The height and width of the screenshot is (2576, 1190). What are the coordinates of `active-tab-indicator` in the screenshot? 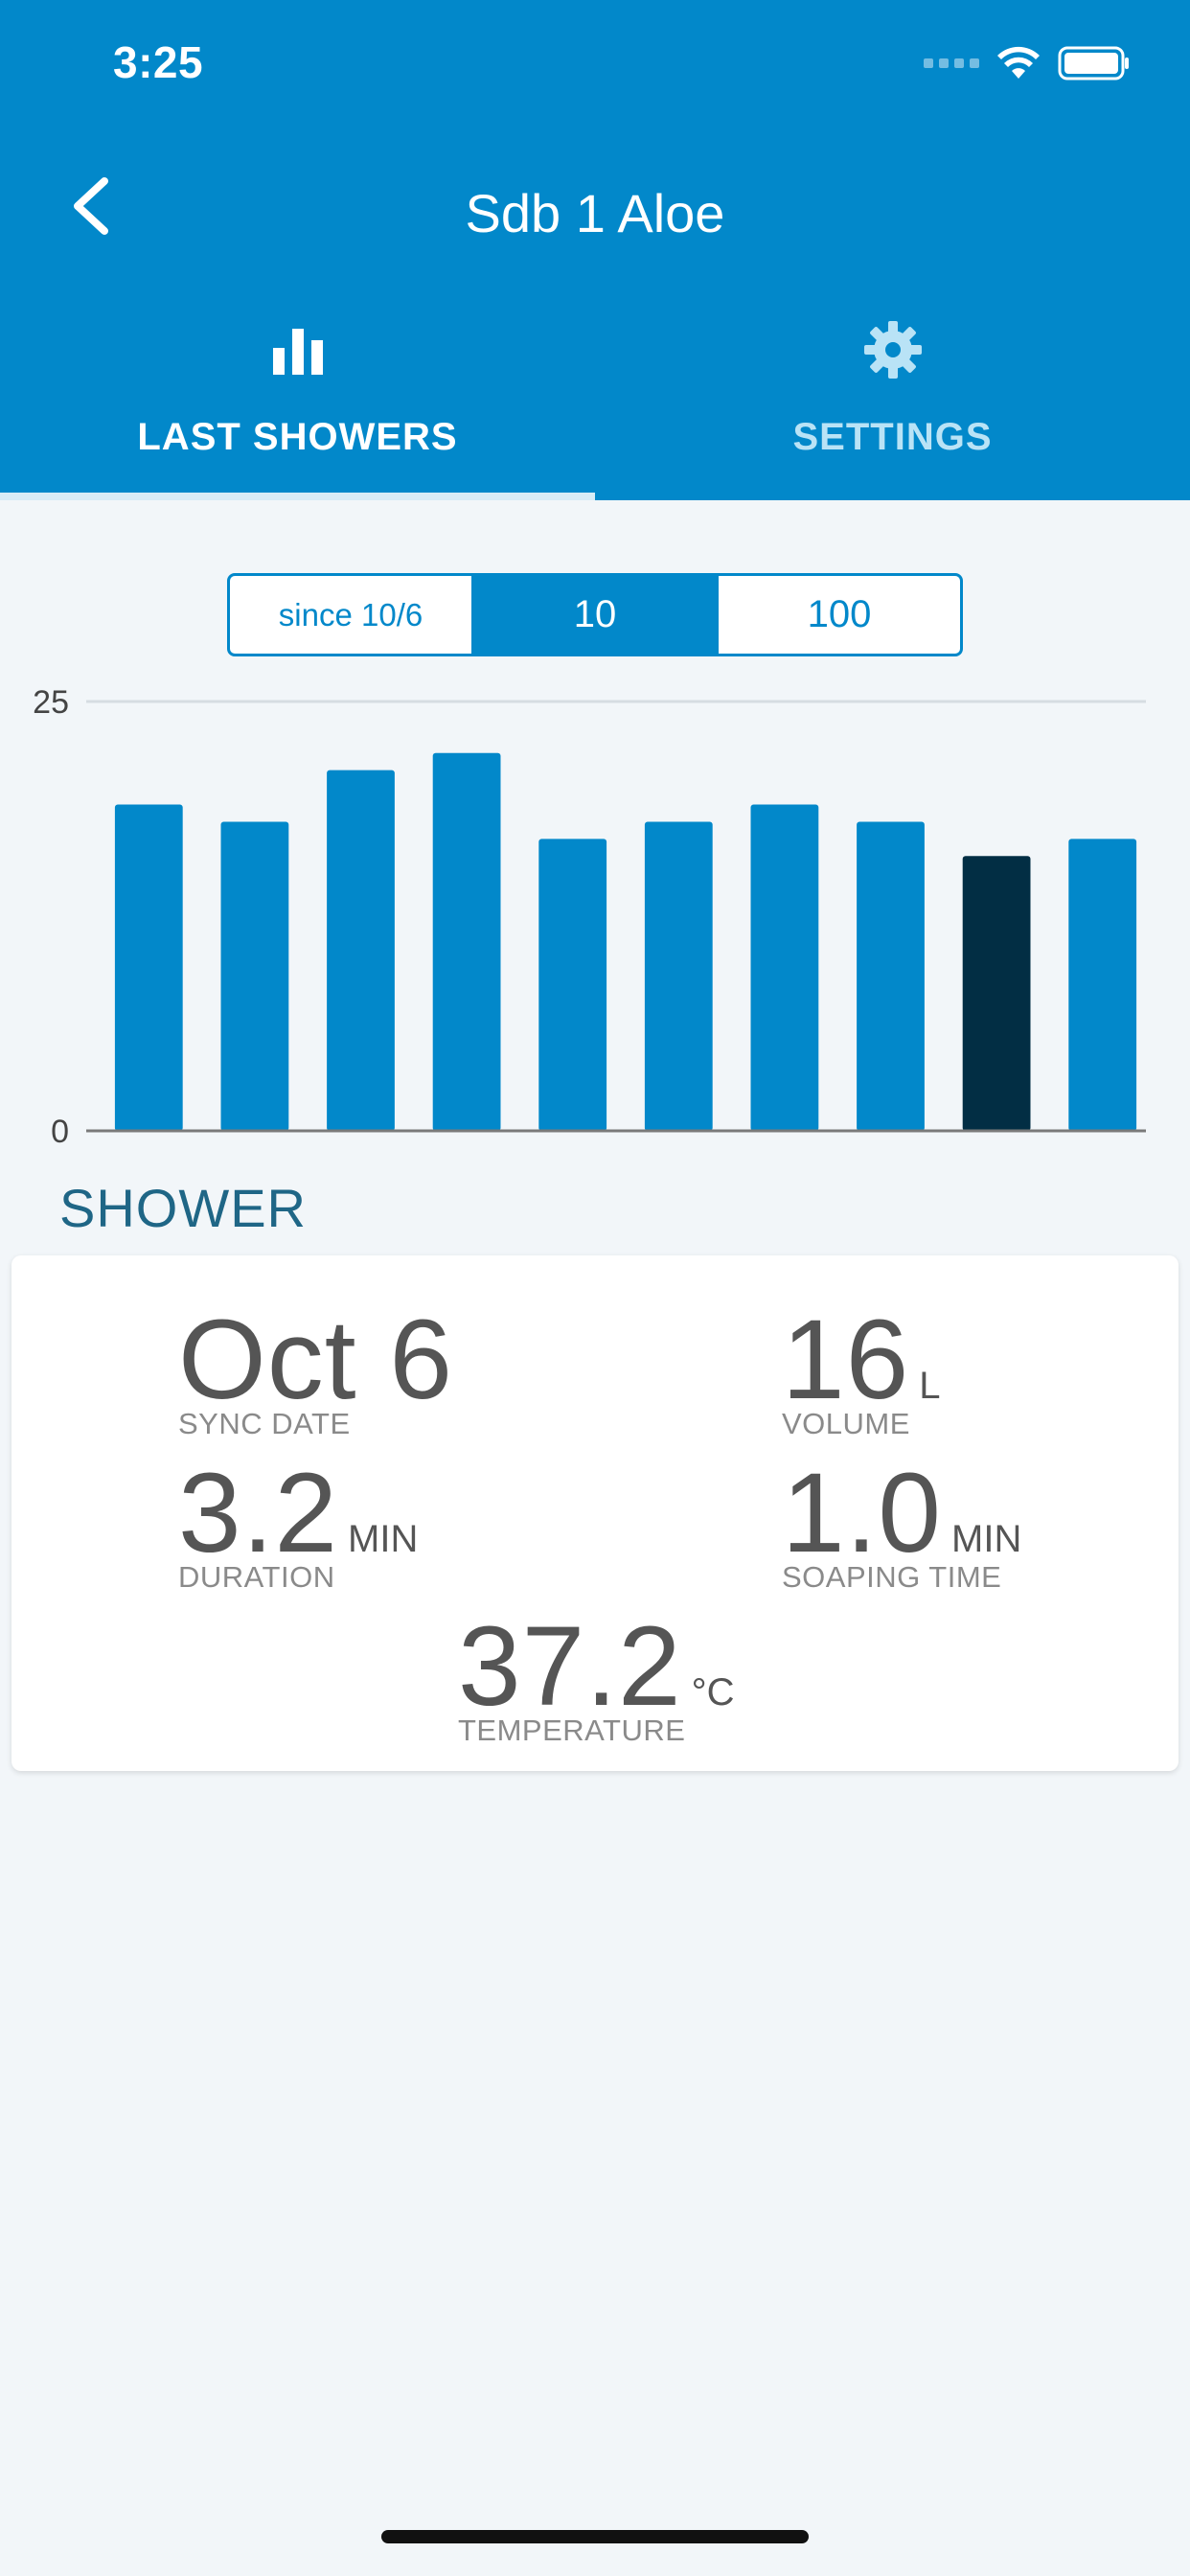 It's located at (297, 496).